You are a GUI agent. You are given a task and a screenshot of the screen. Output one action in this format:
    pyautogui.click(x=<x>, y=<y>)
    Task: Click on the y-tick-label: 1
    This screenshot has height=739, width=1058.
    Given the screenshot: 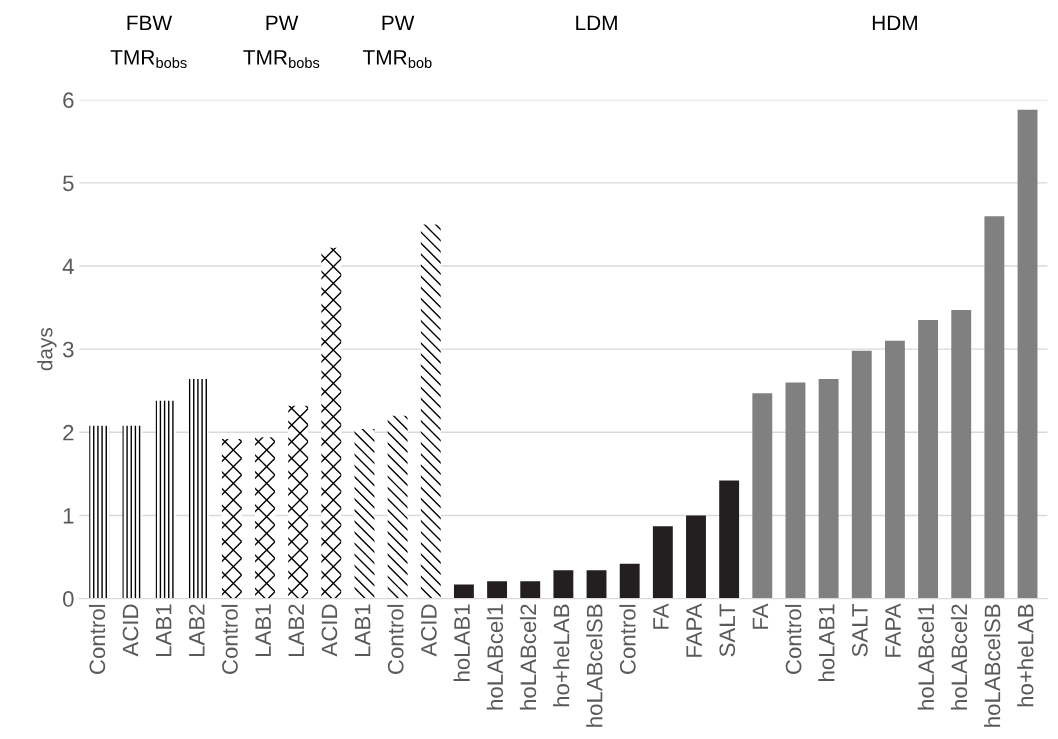 What is the action you would take?
    pyautogui.click(x=68, y=516)
    